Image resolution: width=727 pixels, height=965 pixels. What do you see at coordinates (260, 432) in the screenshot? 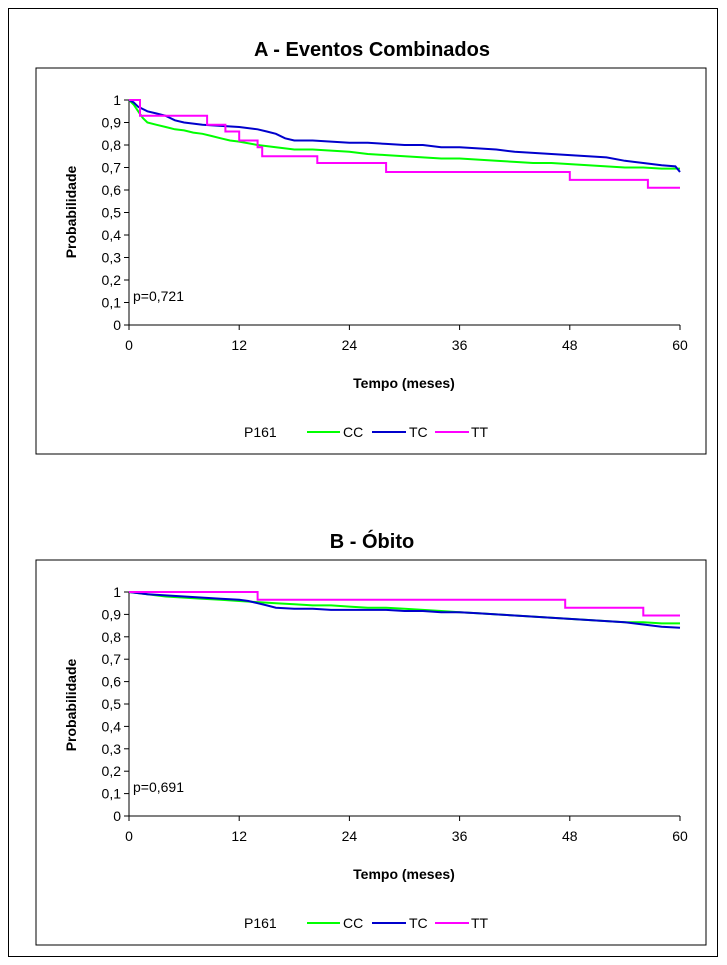
I see `legend-title-a: P161` at bounding box center [260, 432].